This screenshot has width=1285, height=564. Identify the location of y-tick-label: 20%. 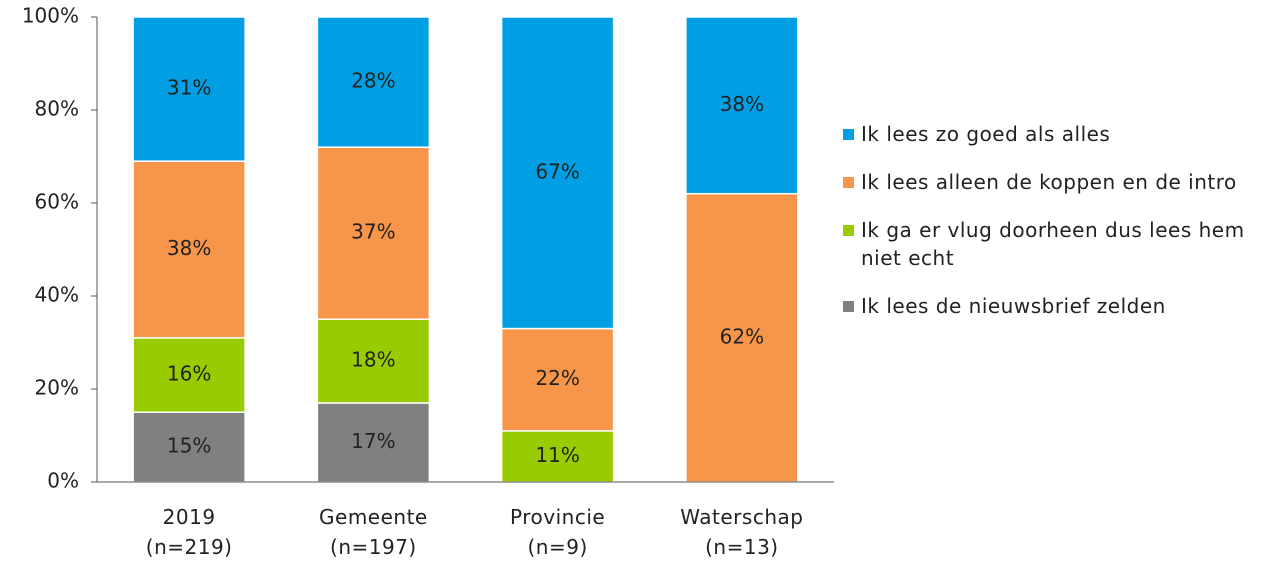
(57, 388).